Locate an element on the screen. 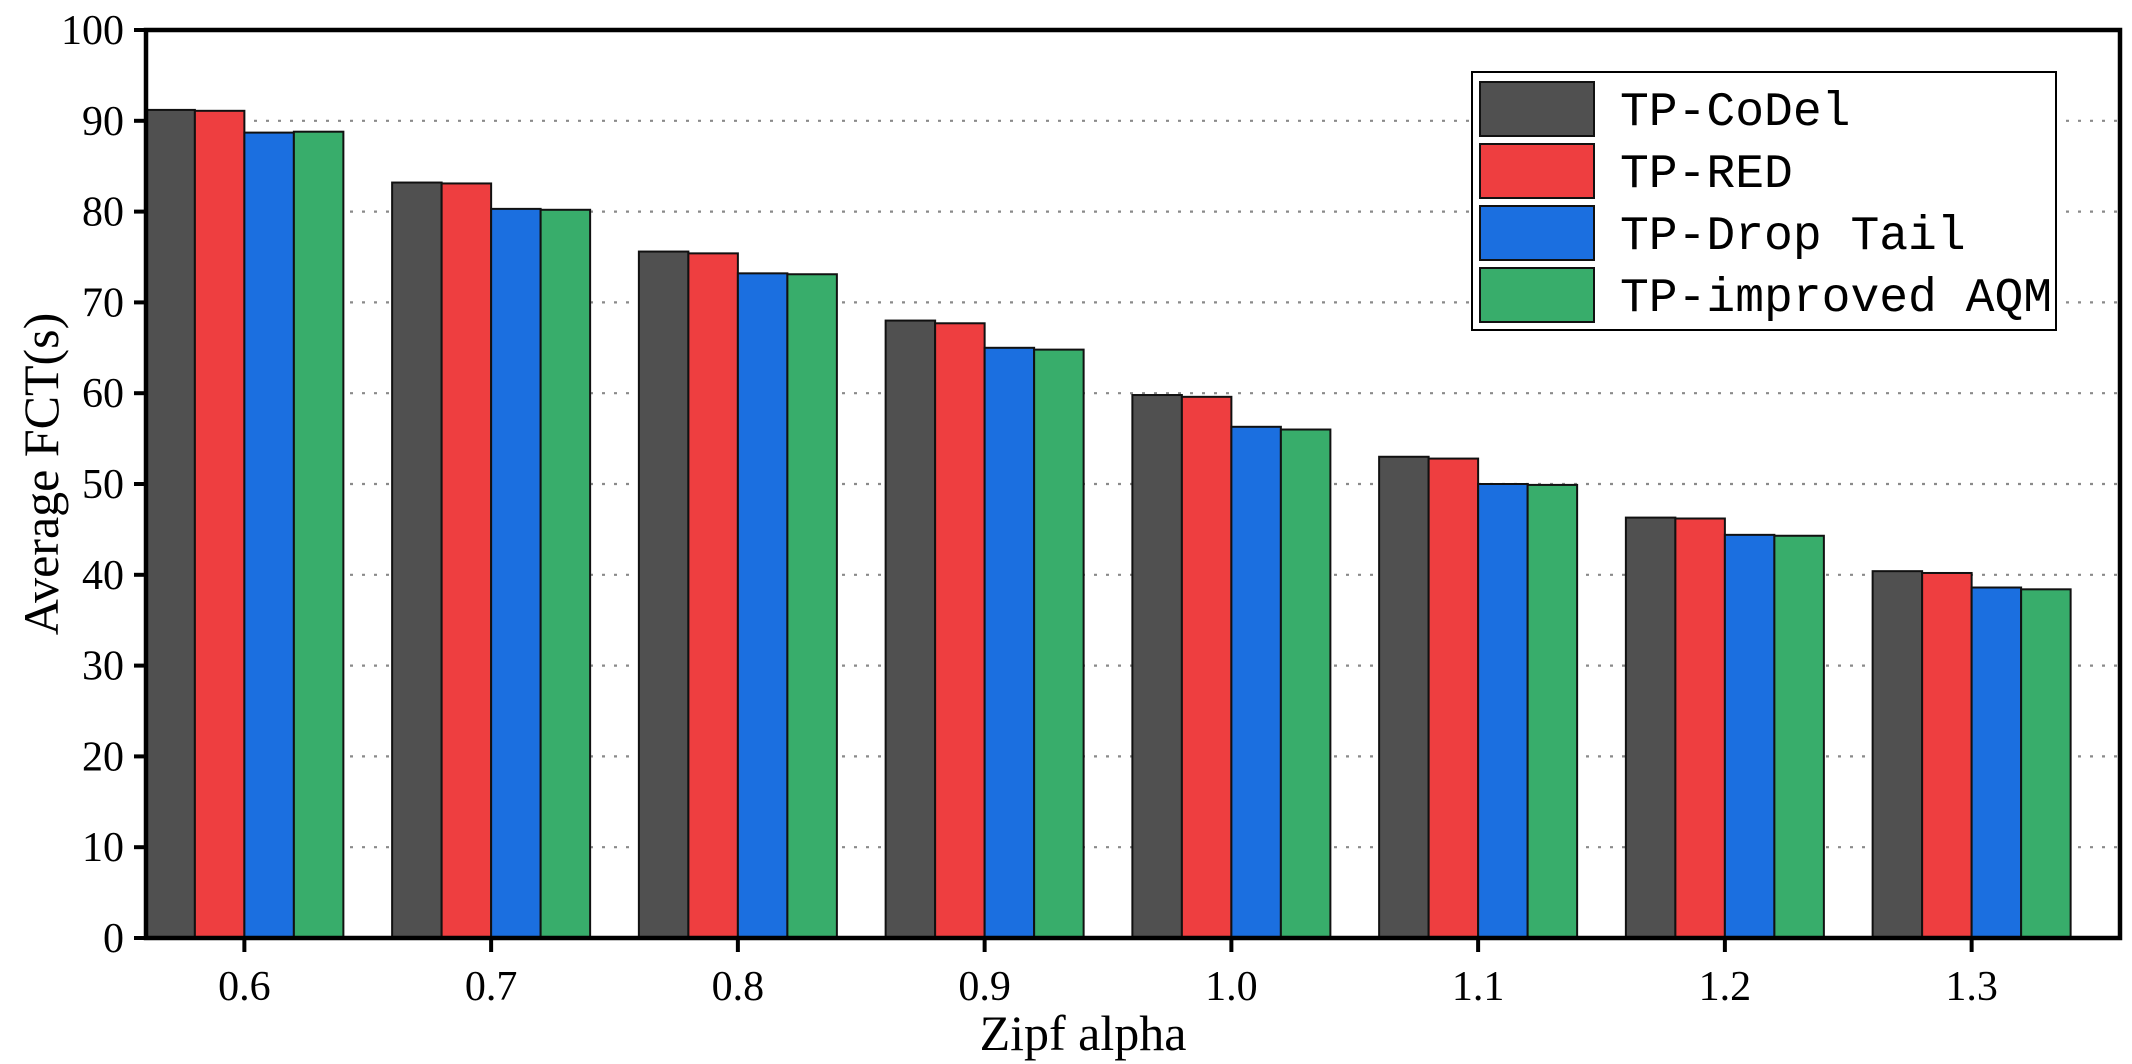  y-axis-label: Average FCT(s) is located at coordinates (41, 474).